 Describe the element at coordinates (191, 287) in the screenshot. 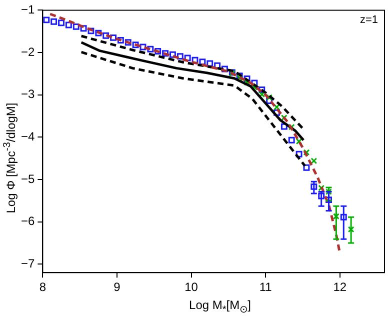

I see `x-tick-label: 10` at that location.